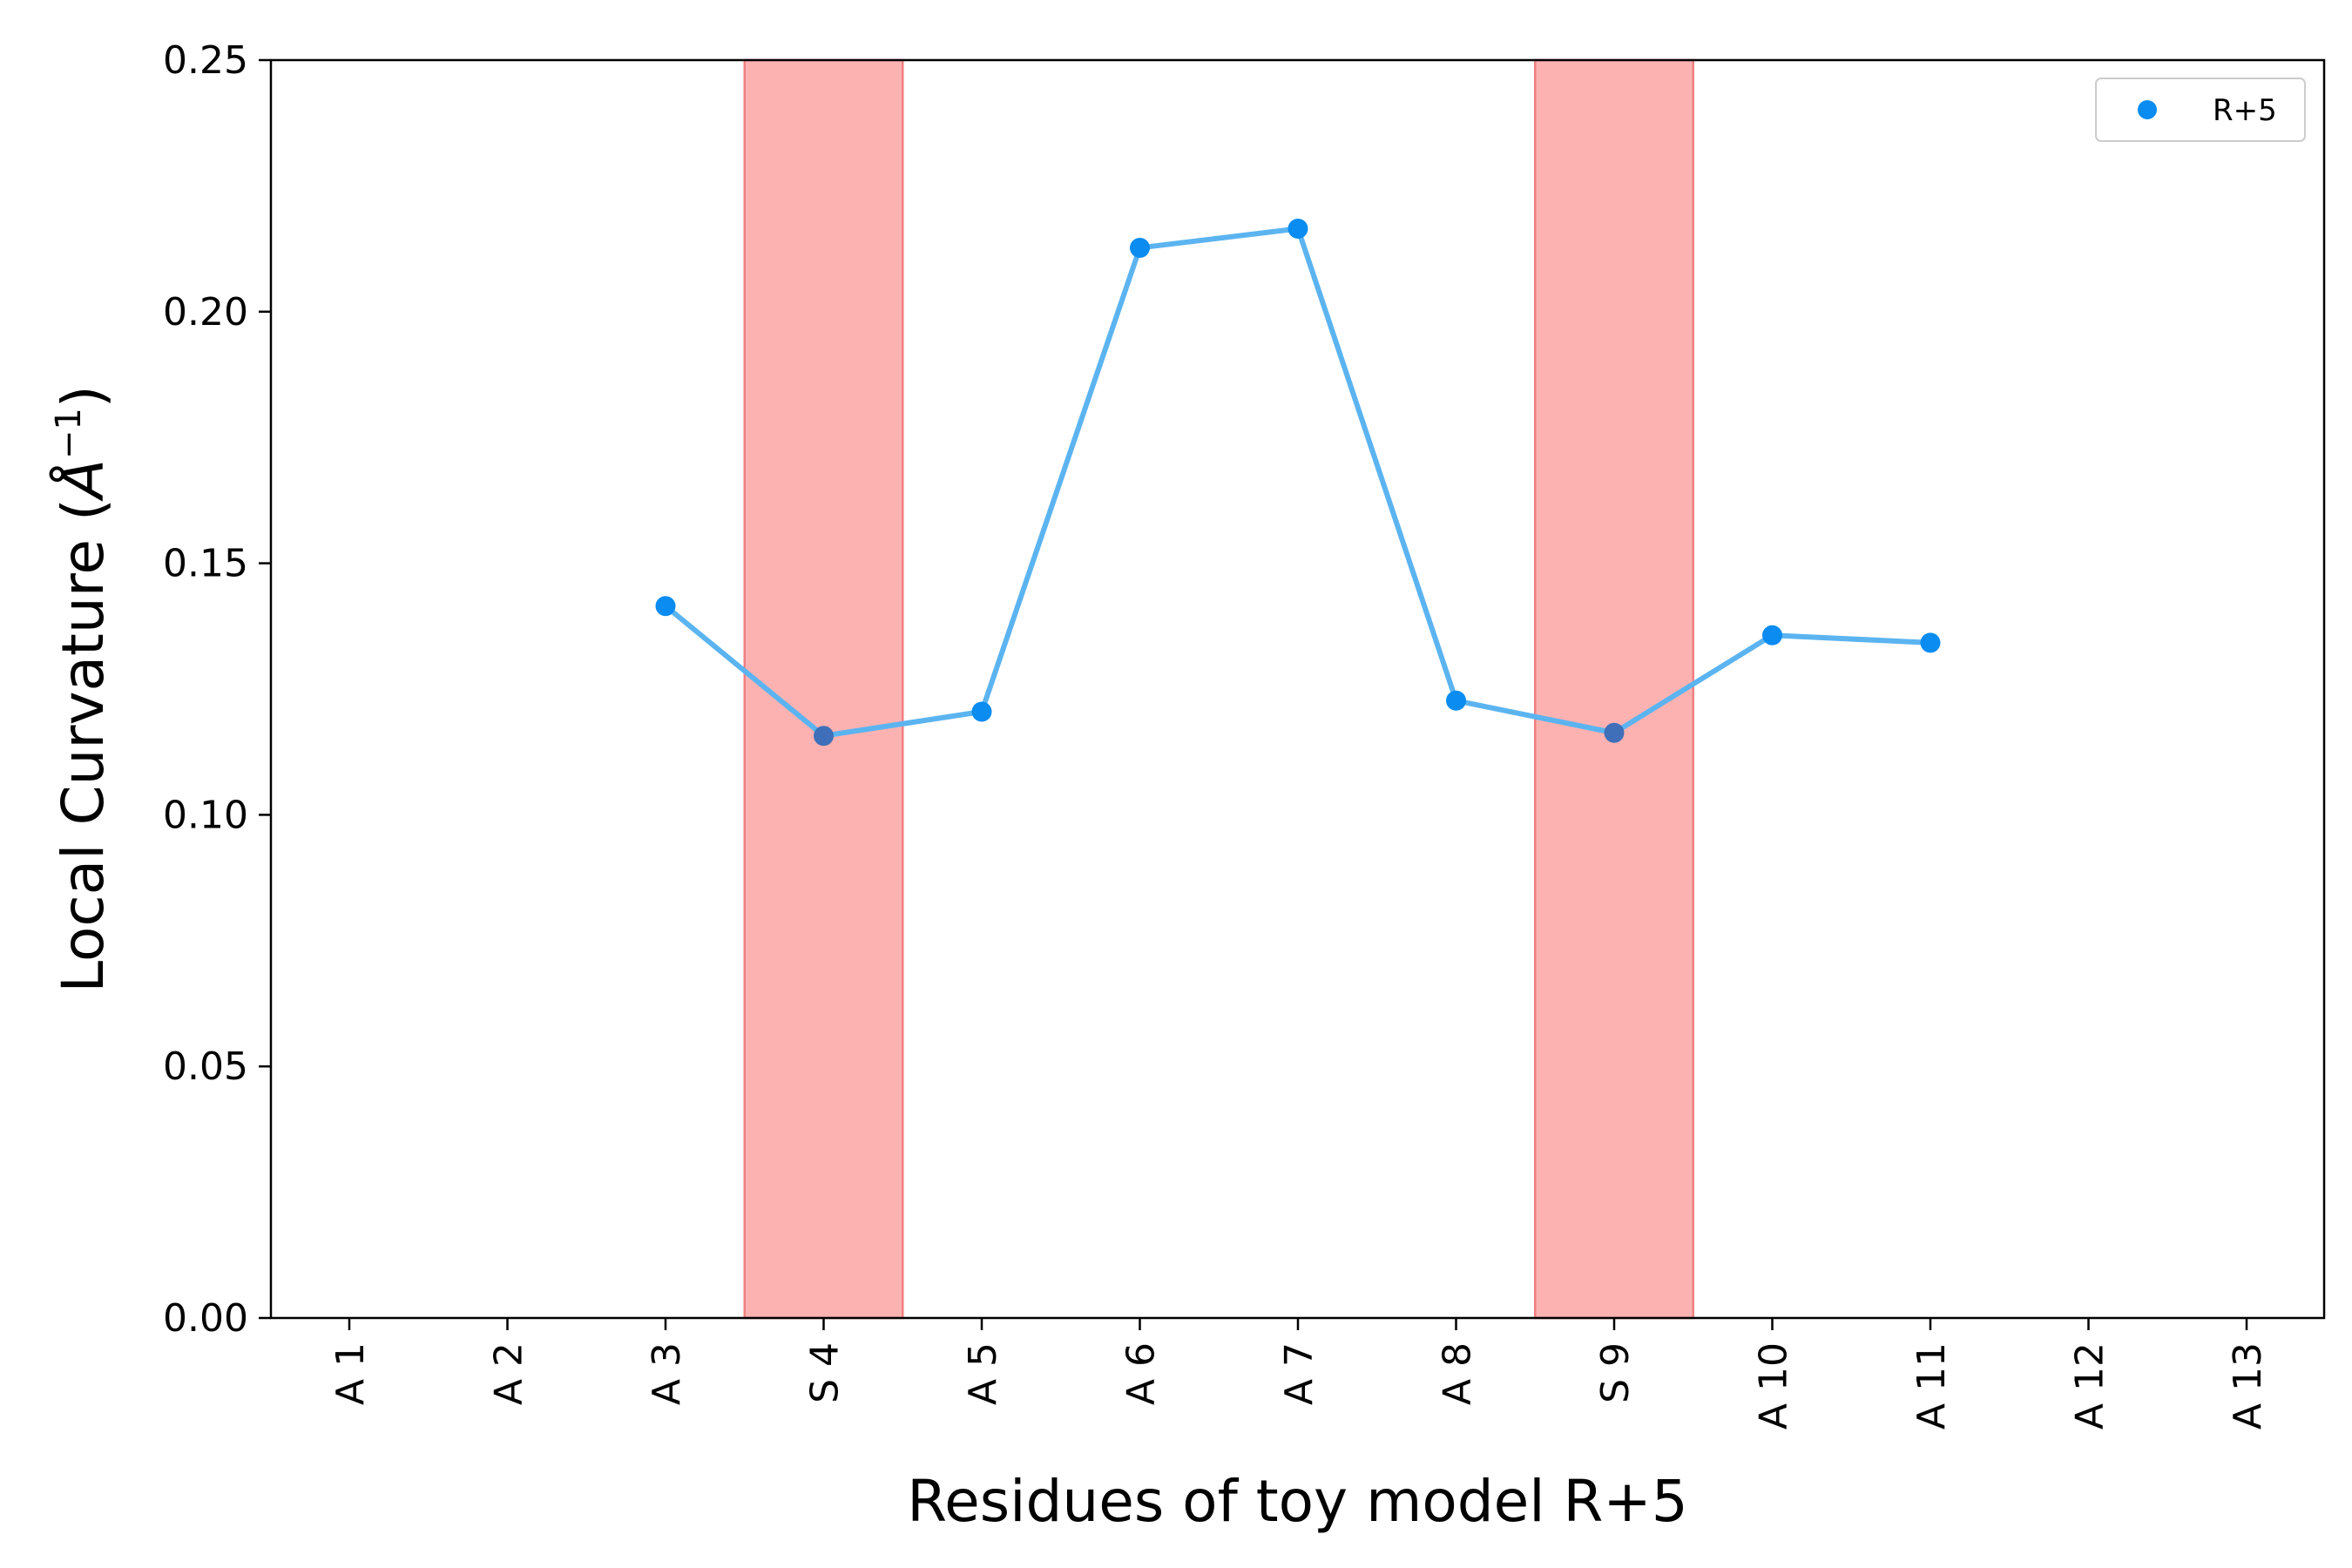 This screenshot has height=1568, width=2352. Describe the element at coordinates (1932, 1385) in the screenshot. I see `x-tick-label: A 11` at that location.